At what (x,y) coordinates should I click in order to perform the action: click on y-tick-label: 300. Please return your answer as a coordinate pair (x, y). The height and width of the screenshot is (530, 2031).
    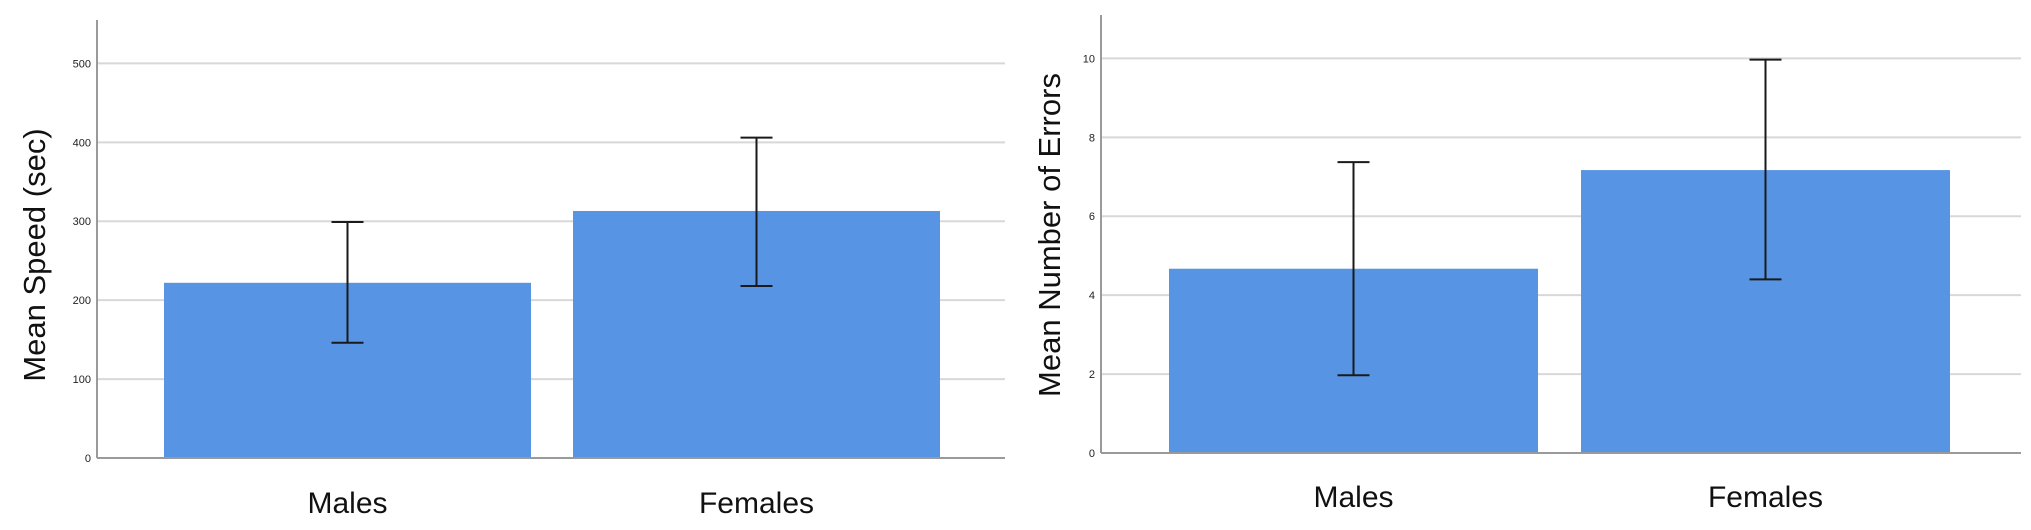
    Looking at the image, I should click on (82, 222).